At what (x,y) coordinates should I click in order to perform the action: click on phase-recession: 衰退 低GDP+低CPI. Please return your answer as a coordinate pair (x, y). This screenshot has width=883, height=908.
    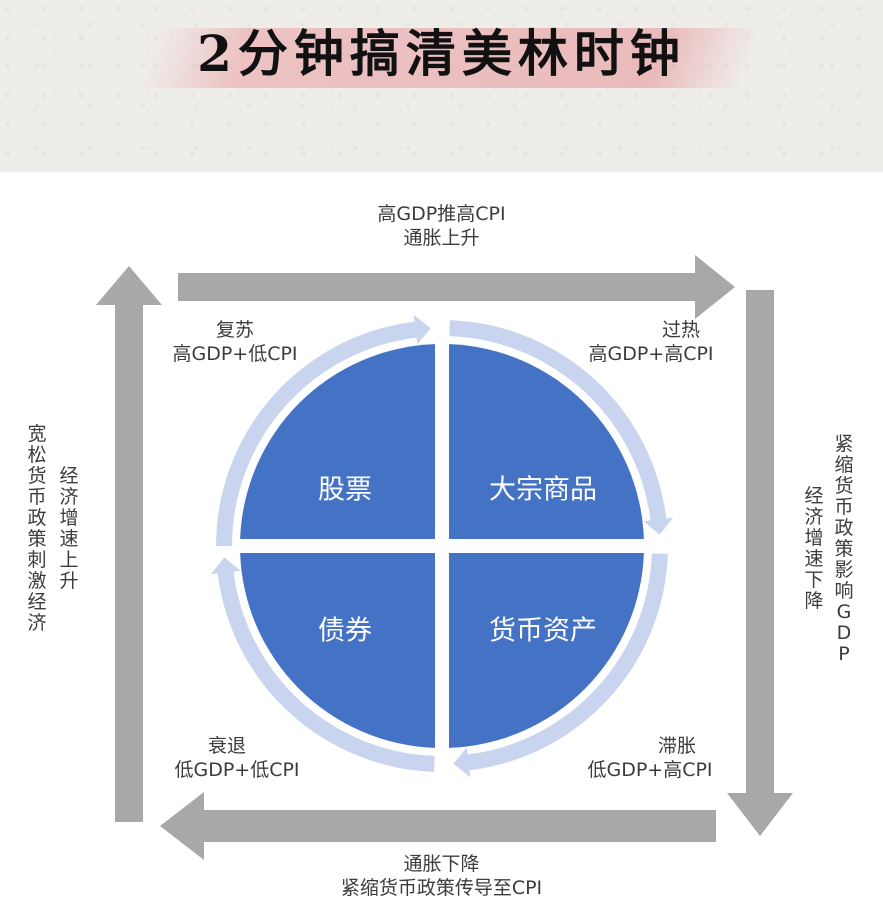
    Looking at the image, I should click on (237, 758).